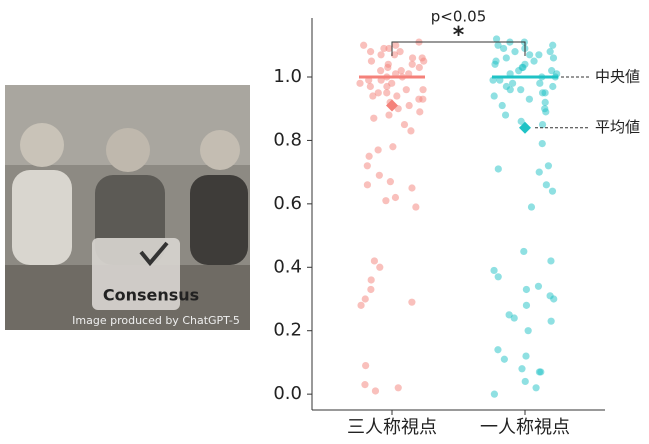 The width and height of the screenshot is (649, 444). What do you see at coordinates (287, 393) in the screenshot?
I see `y-tick-label: 0.0` at bounding box center [287, 393].